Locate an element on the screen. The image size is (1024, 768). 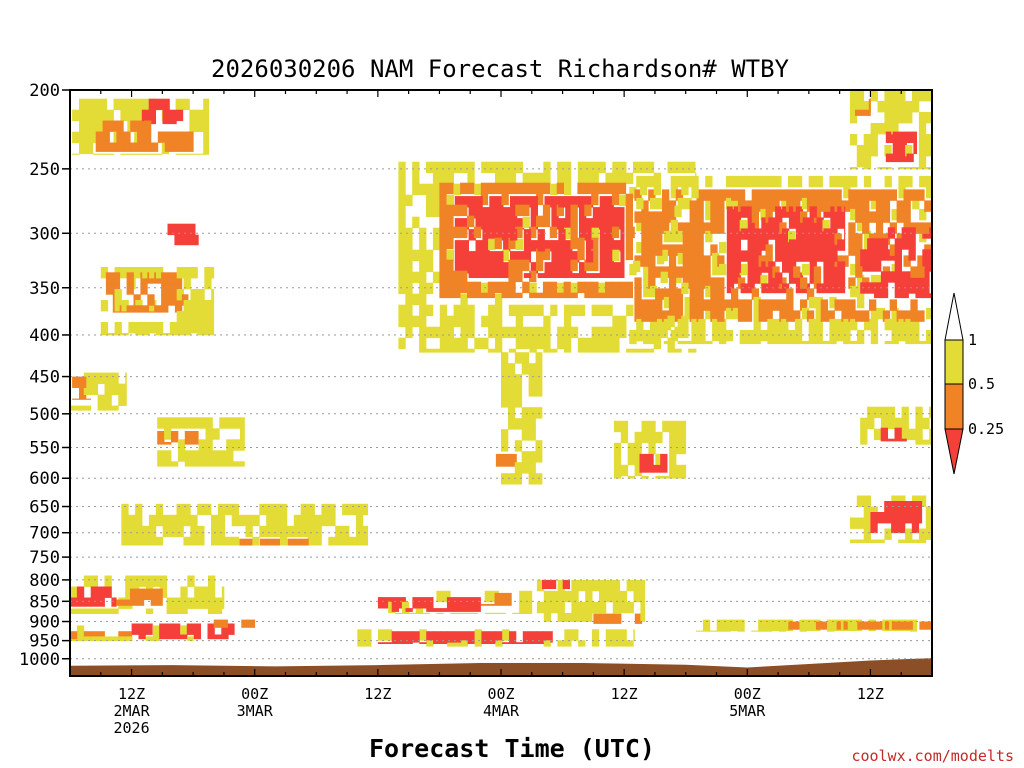
y-tick-label: 850 is located at coordinates (44, 602).